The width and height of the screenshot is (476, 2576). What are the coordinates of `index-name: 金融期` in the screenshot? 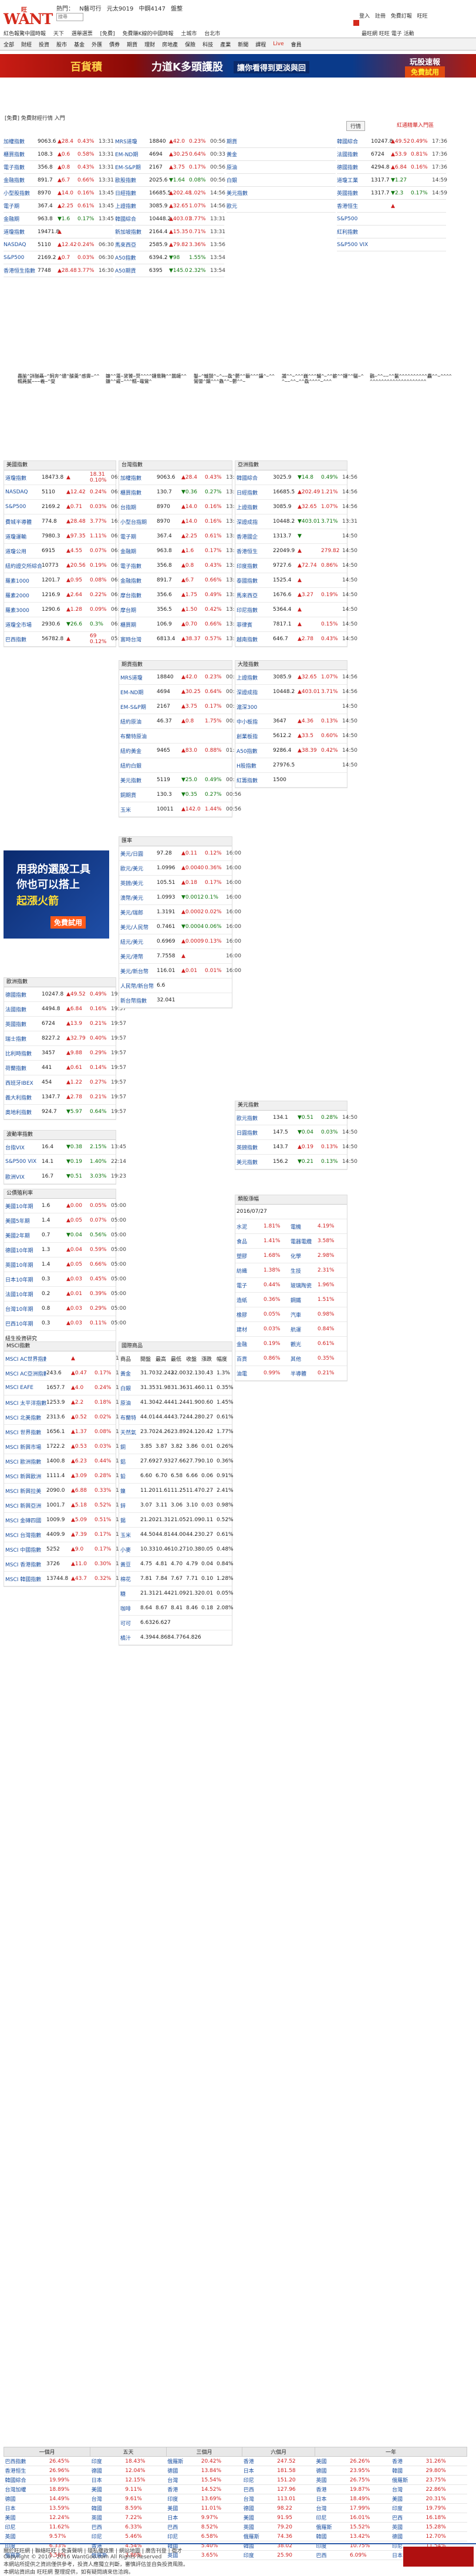 It's located at (128, 552).